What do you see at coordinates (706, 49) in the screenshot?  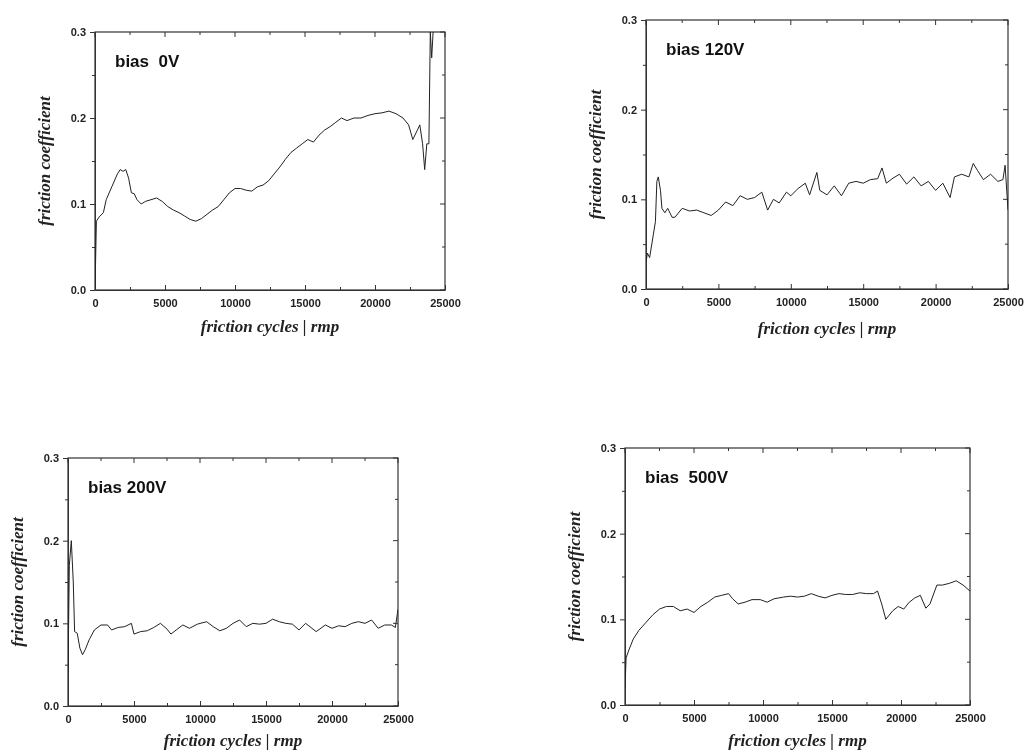 I see `text: bias 120V` at bounding box center [706, 49].